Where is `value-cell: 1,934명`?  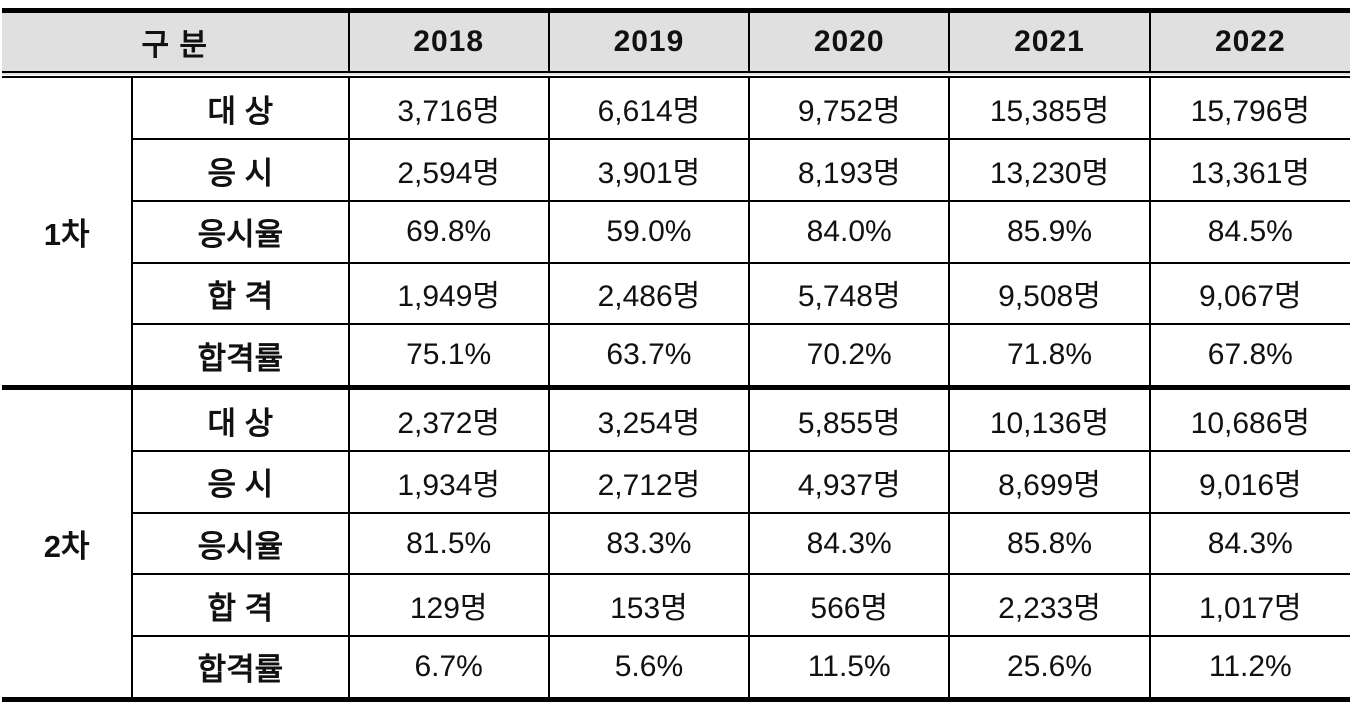
value-cell: 1,934명 is located at coordinates (448, 482).